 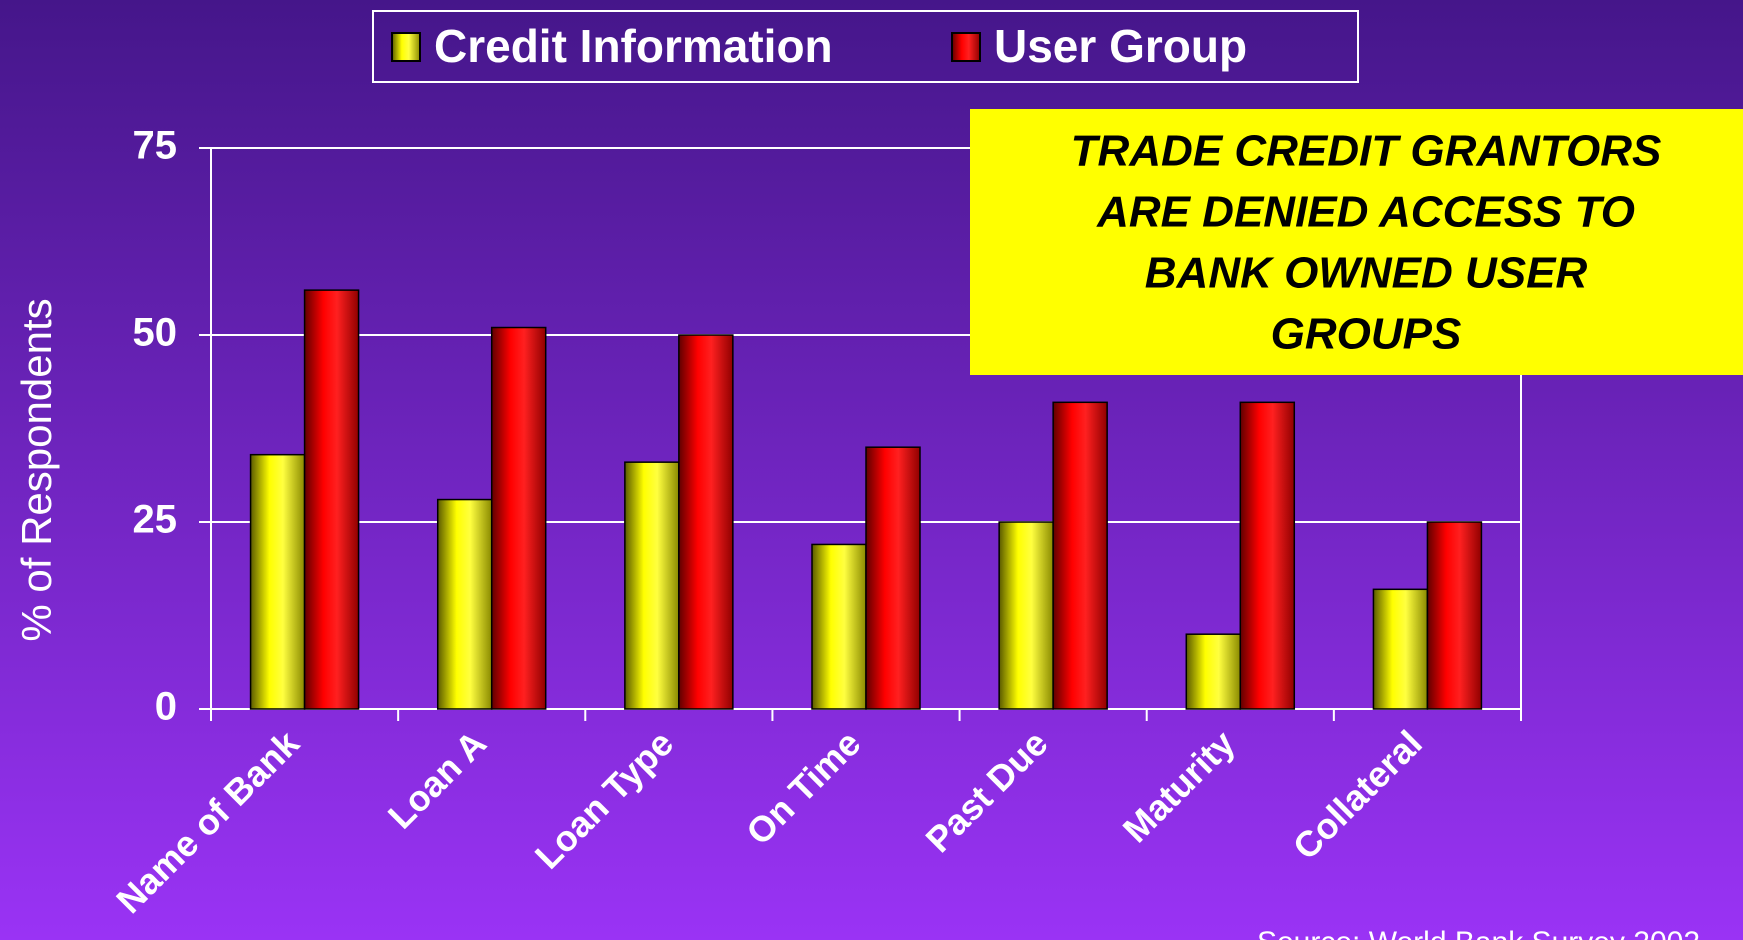 What do you see at coordinates (1365, 212) in the screenshot?
I see `annotation-line: ARE DENIED ACCESS TO` at bounding box center [1365, 212].